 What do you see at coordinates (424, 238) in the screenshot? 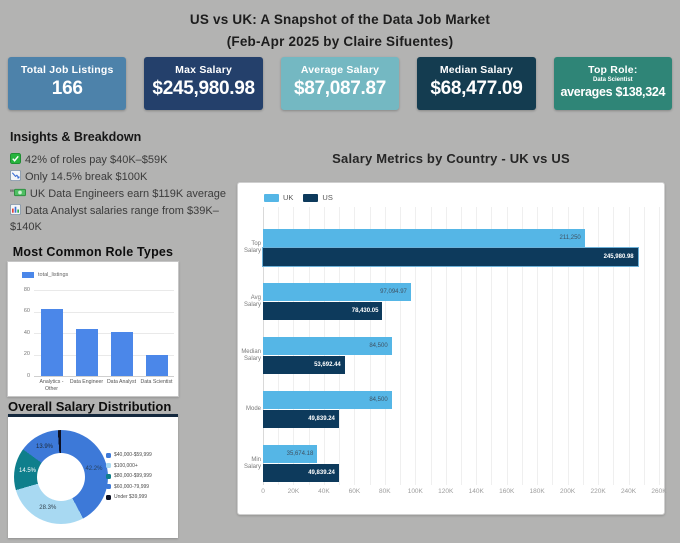
I see `uk-bar: 211,250` at bounding box center [424, 238].